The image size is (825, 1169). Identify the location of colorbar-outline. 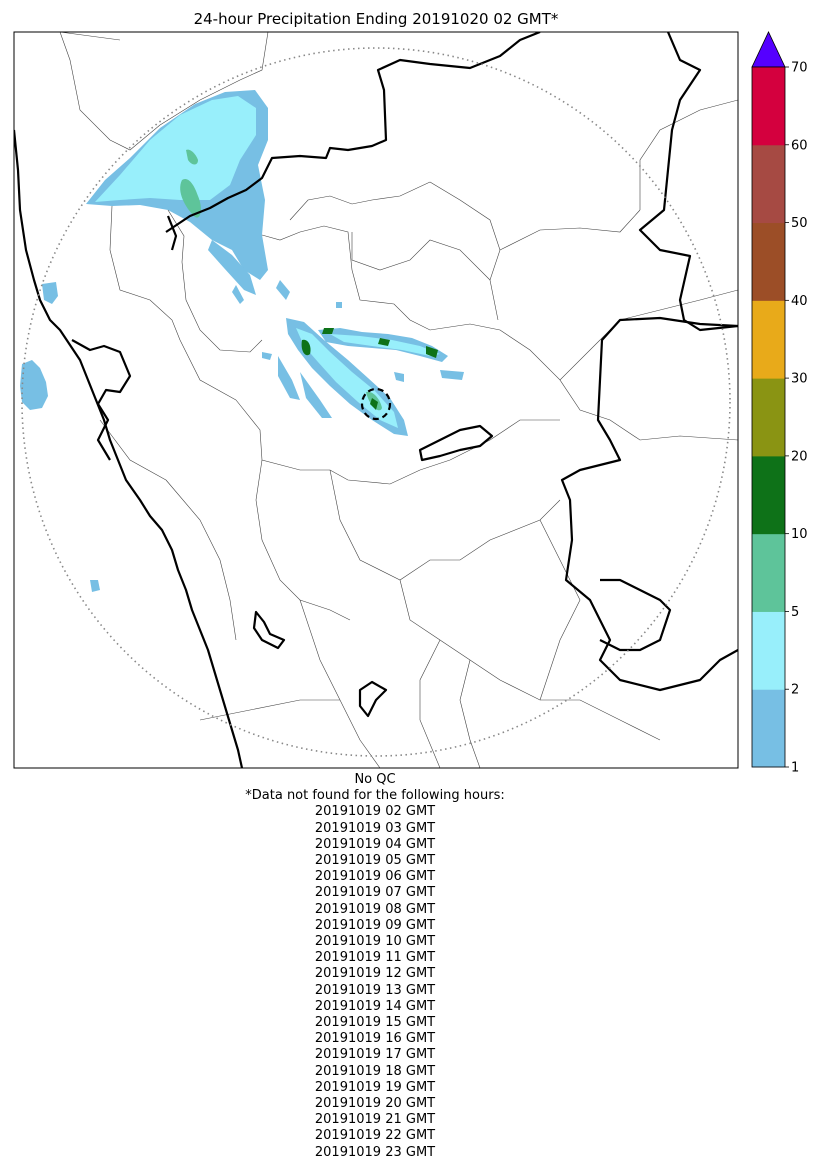
(768, 417).